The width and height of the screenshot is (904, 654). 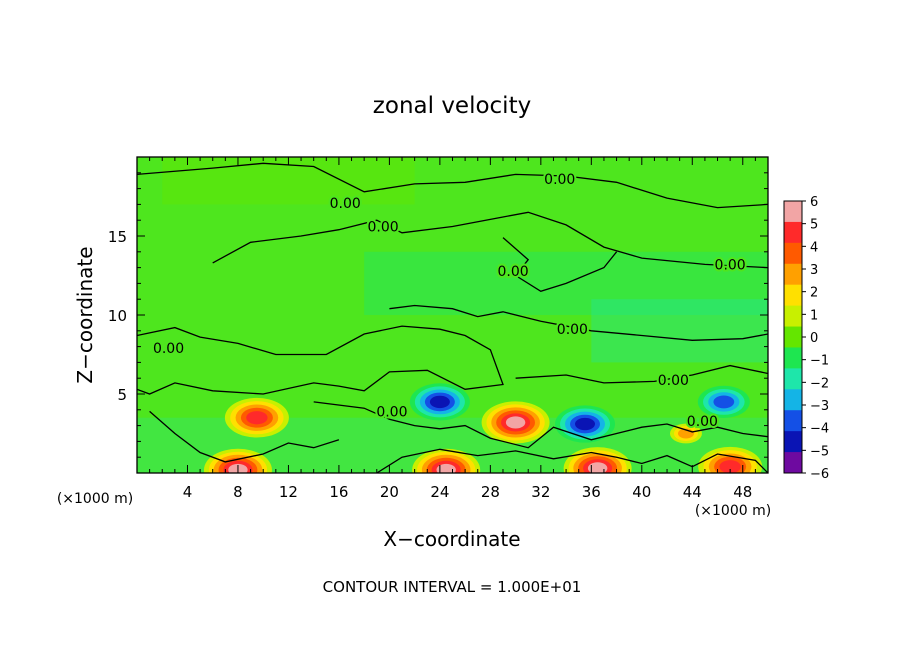 I want to click on contour-label-5: 0.00, so click(x=168, y=349).